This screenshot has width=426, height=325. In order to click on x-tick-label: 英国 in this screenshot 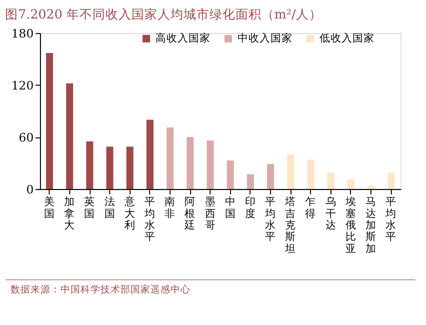, I will do `click(90, 207)`.